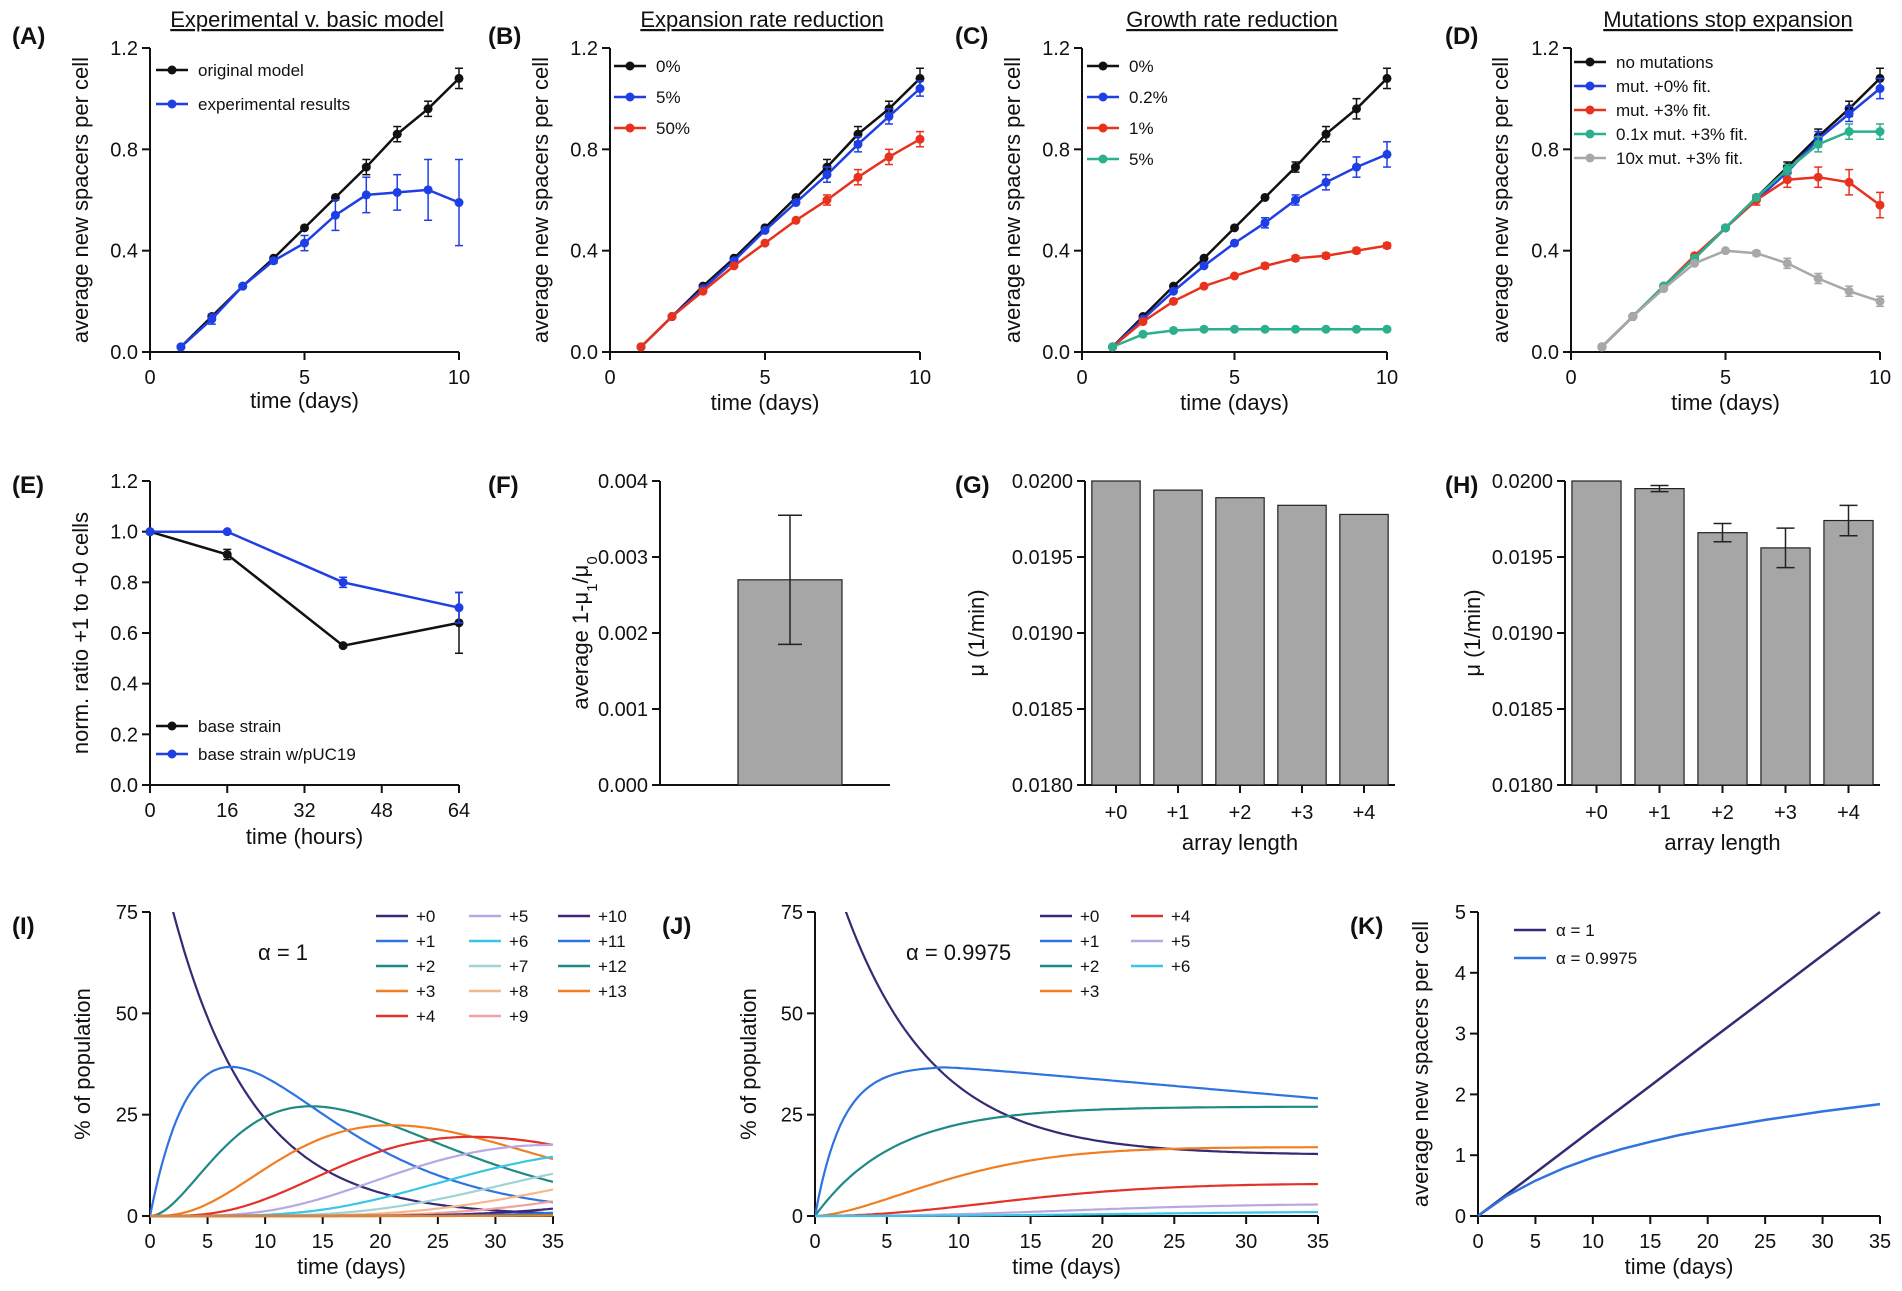 The height and width of the screenshot is (1291, 1902). I want to click on legend-entry: +10, so click(612, 916).